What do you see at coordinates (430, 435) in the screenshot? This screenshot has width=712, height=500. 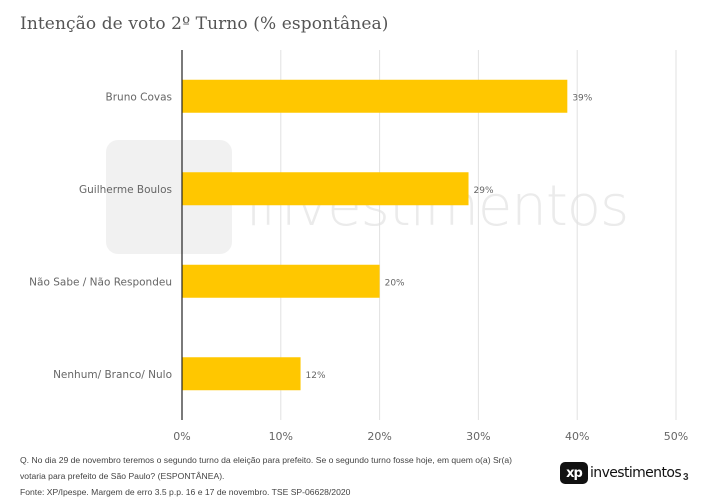 I see `x-tick-labels: 0% 10% 20% 30% 40% 50%` at bounding box center [430, 435].